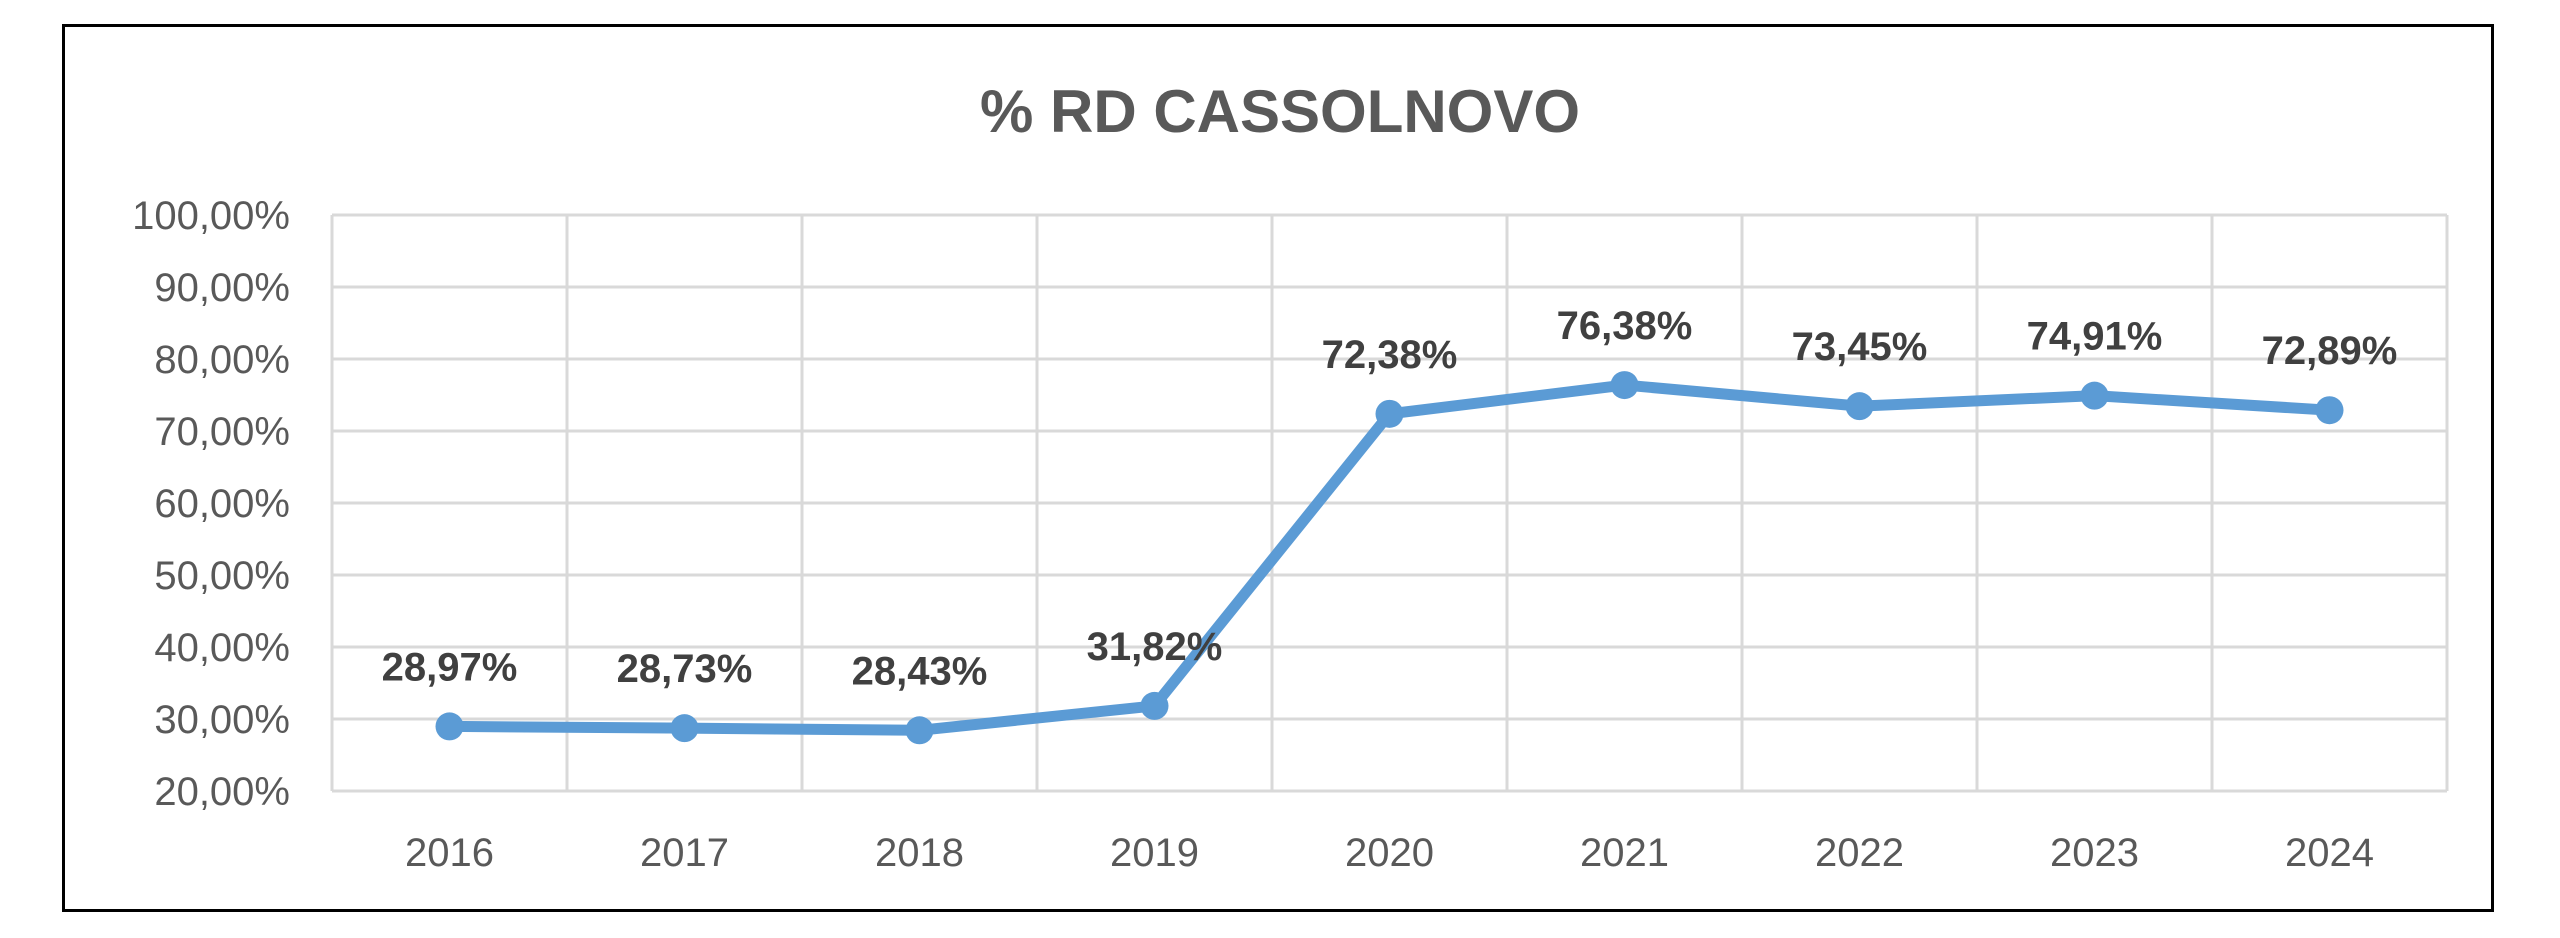  I want to click on data-label: 28,73%, so click(685, 669).